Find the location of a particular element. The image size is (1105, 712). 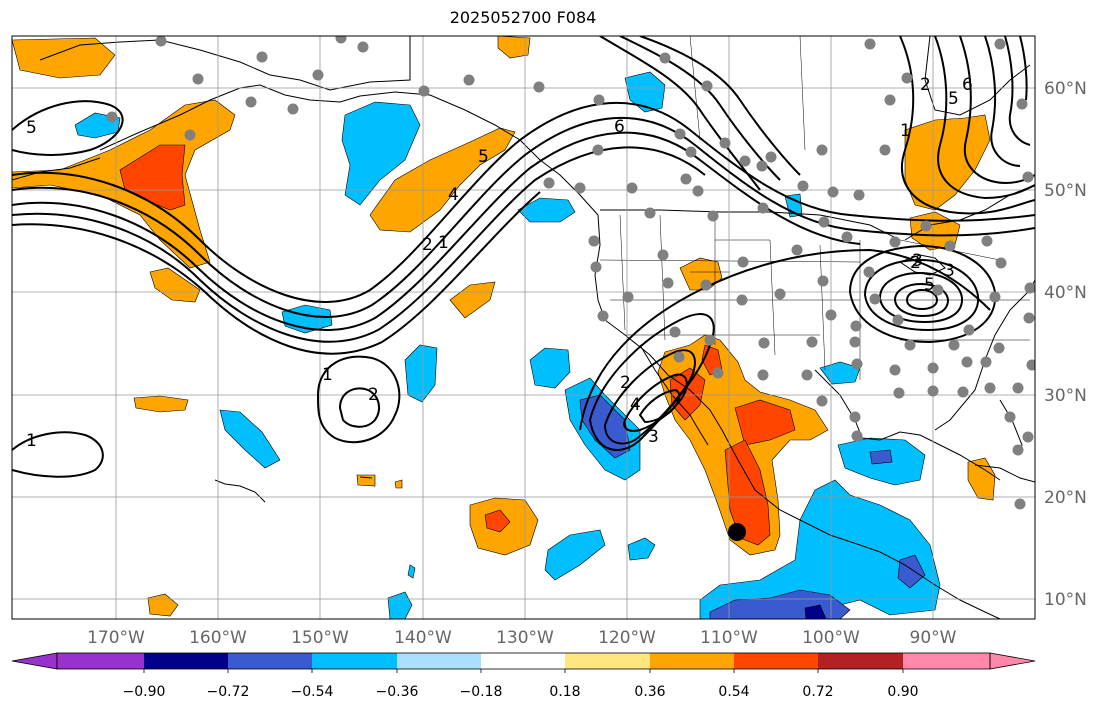

alaska-peninsula is located at coordinates (320, 122).